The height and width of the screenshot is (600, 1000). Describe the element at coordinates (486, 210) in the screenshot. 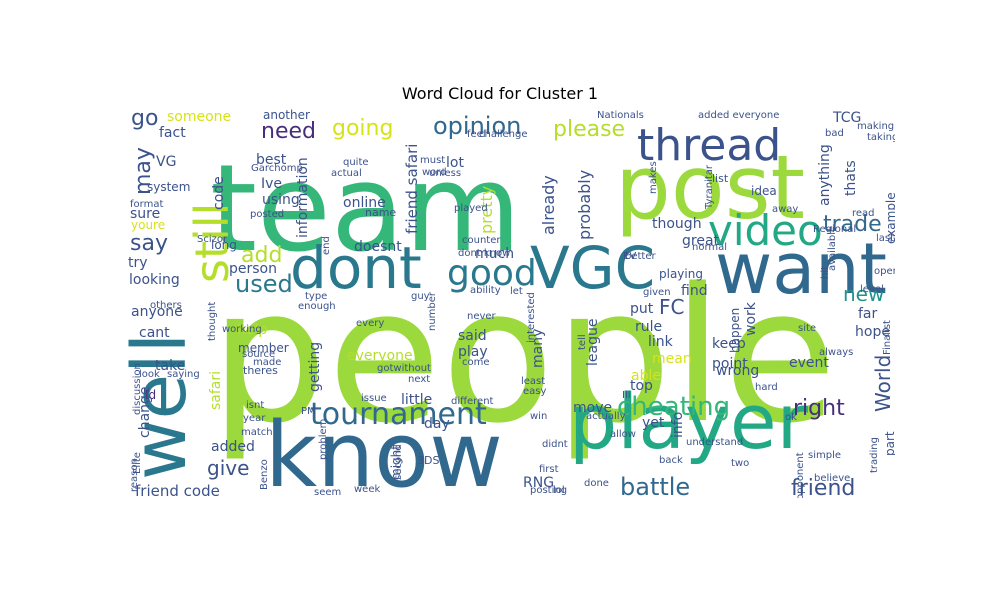

I see `word-pretty: pretty` at that location.